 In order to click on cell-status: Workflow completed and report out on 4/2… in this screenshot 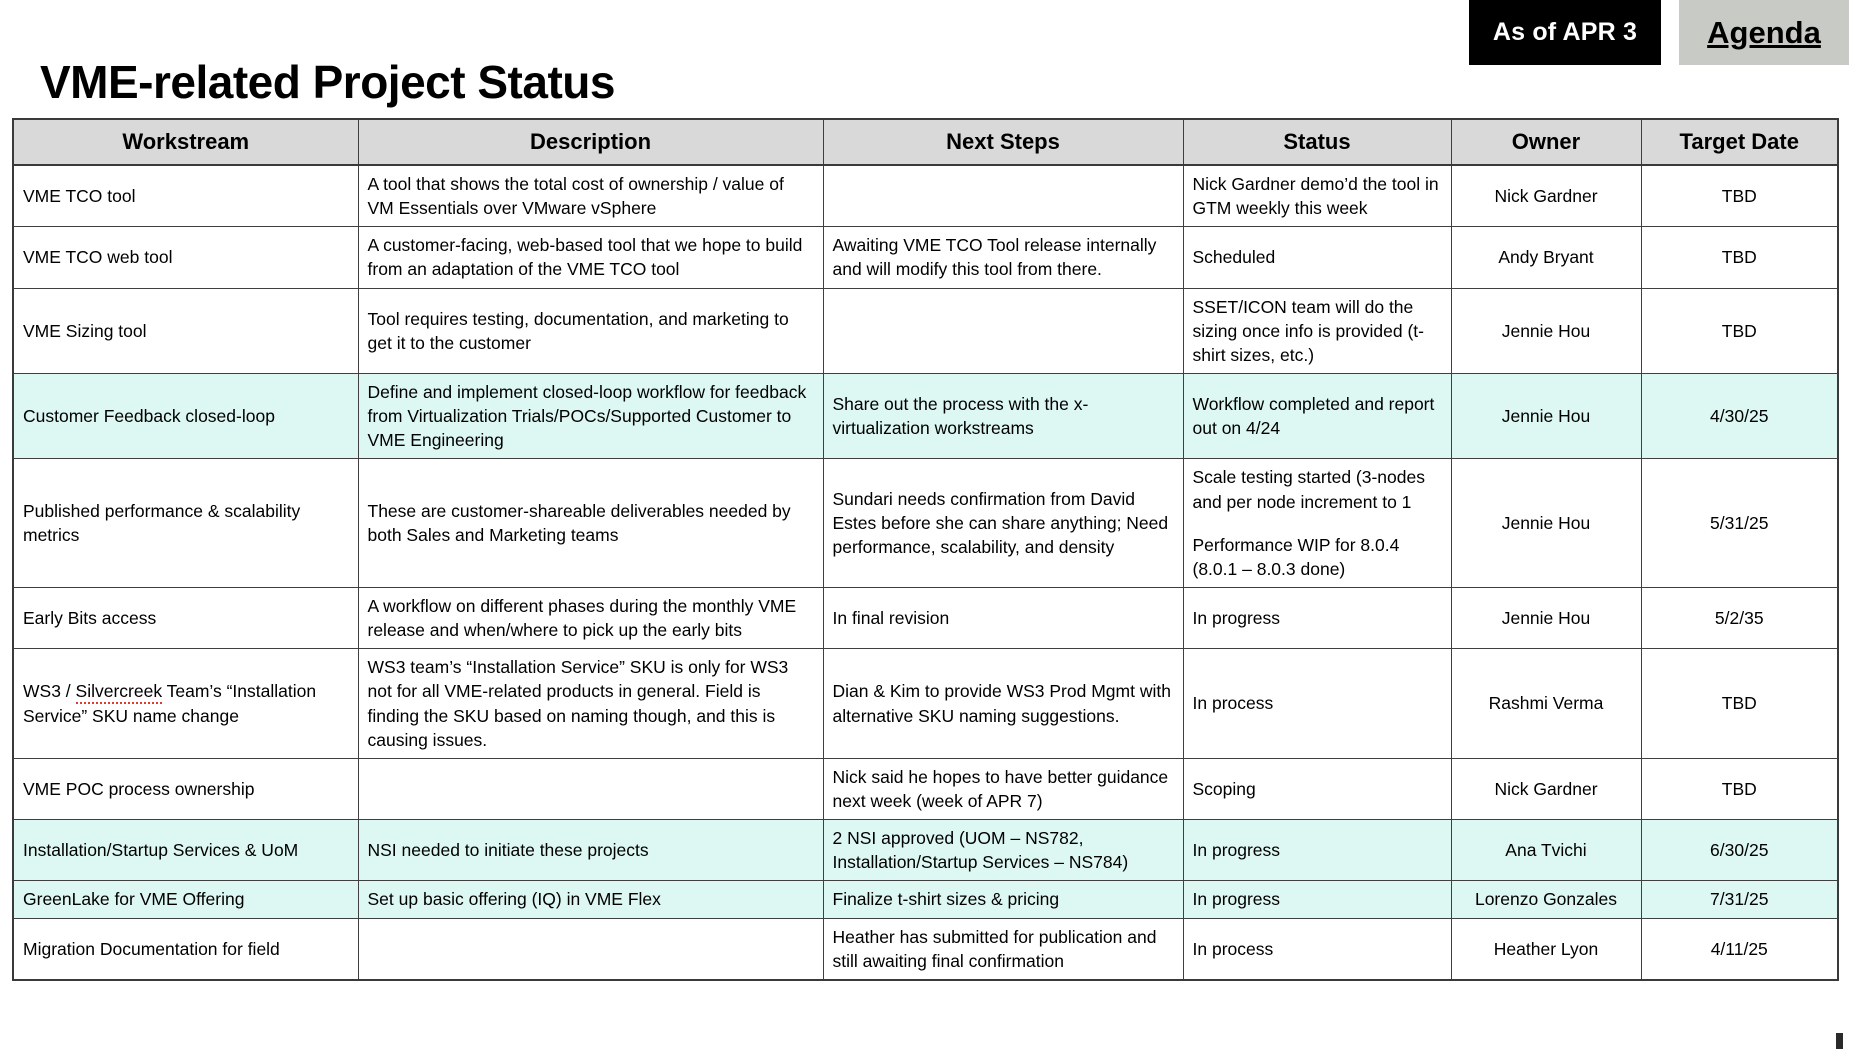, I will do `click(1317, 416)`.